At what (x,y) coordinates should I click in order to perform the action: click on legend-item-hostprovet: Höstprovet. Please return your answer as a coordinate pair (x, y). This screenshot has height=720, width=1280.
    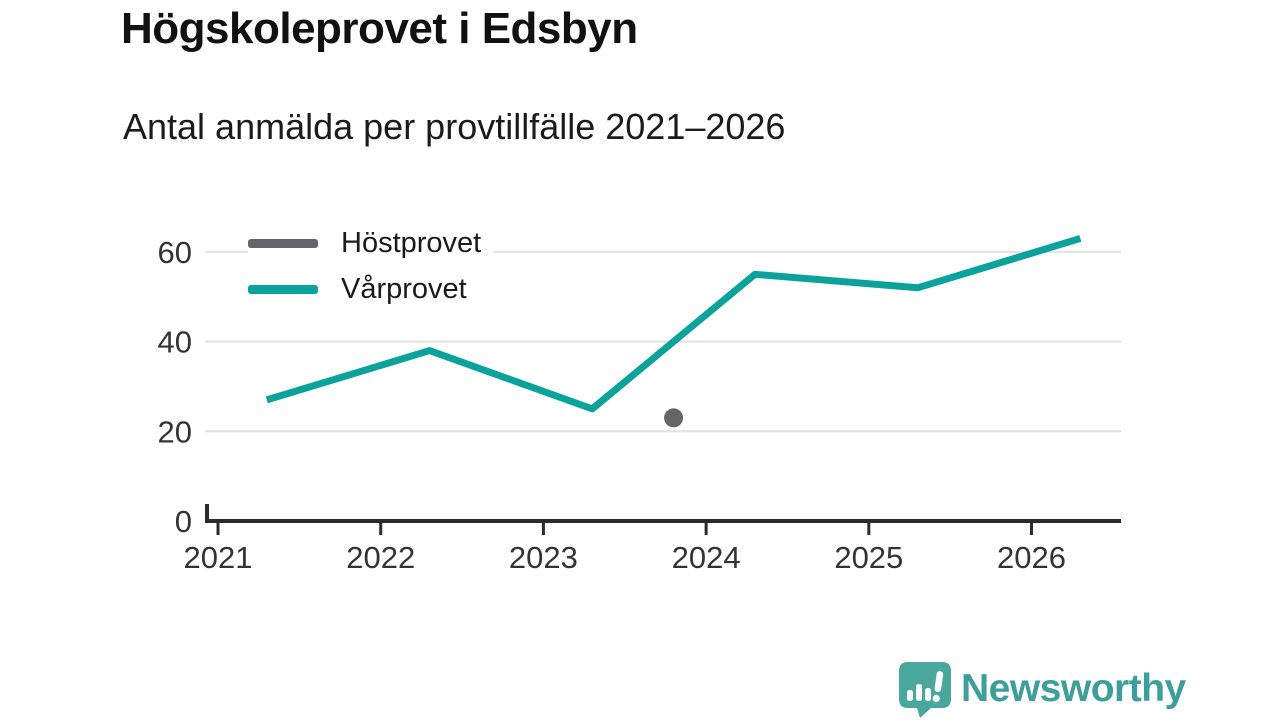
    Looking at the image, I should click on (371, 243).